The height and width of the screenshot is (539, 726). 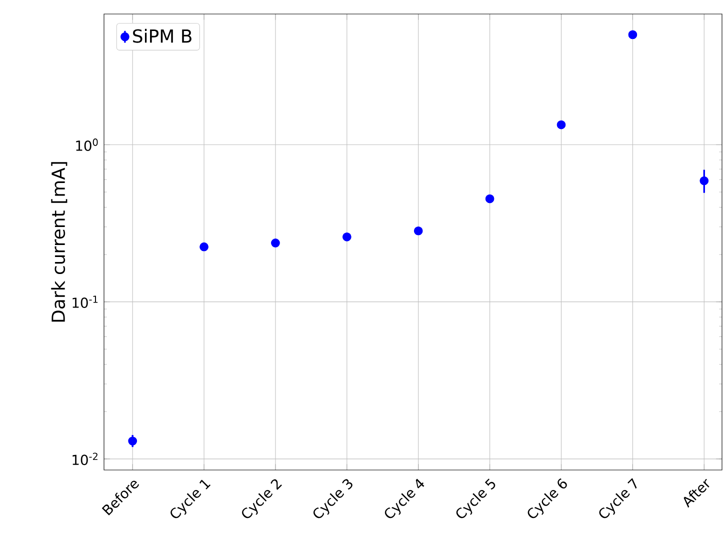 I want to click on y-tick-label: 10$^{-2}$, so click(x=85, y=459).